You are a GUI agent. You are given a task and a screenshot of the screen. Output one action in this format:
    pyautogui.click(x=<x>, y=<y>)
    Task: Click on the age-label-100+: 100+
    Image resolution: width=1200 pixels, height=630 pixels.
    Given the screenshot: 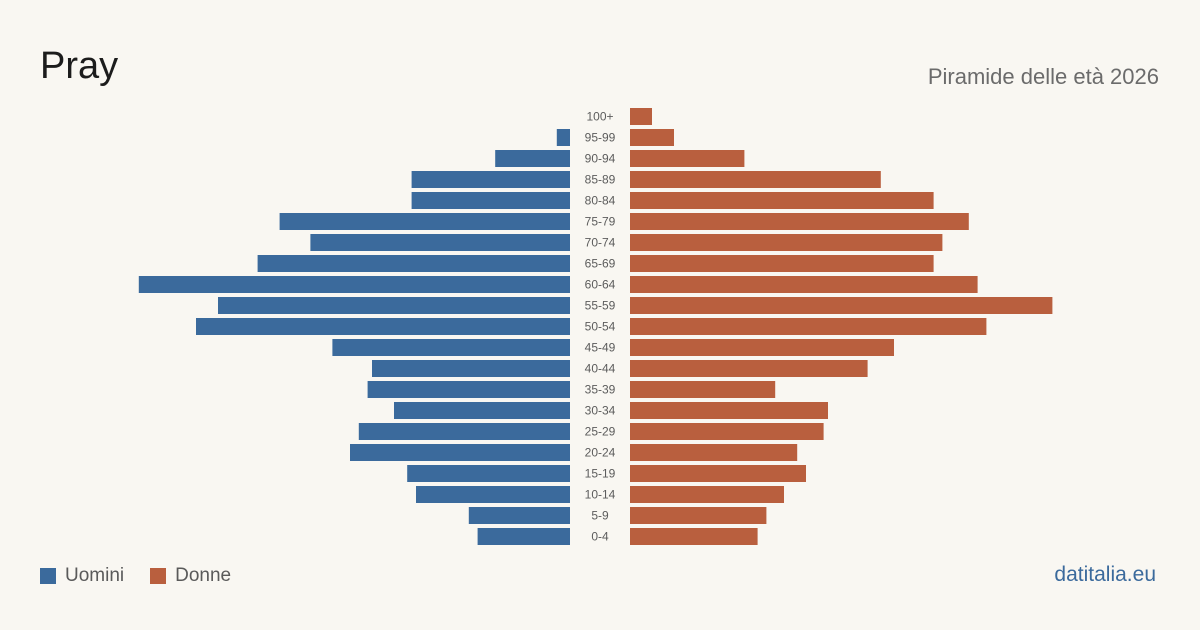 What is the action you would take?
    pyautogui.click(x=599, y=117)
    